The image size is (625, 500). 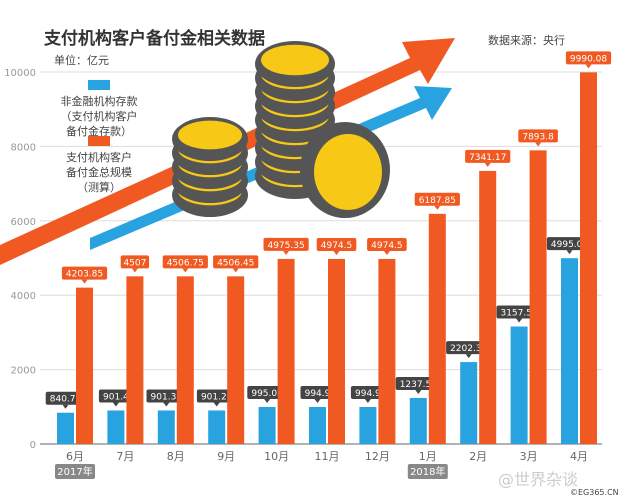 What do you see at coordinates (418, 385) in the screenshot?
I see `data-label: 1237.57` at bounding box center [418, 385].